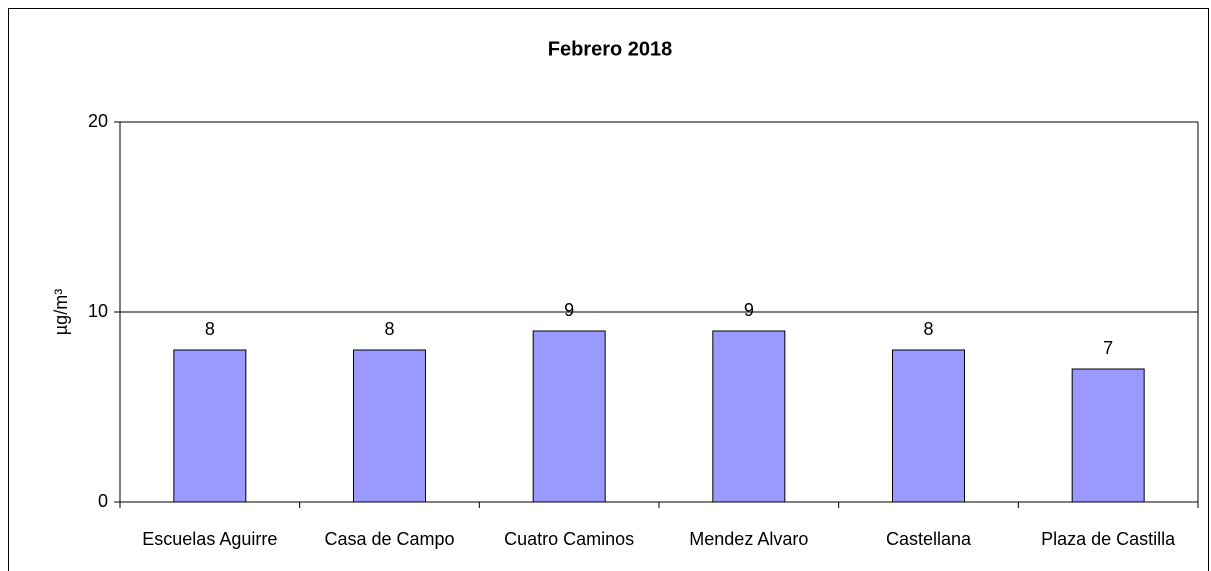 The width and height of the screenshot is (1211, 571). I want to click on x-tick-label: Mendez Alvaro, so click(748, 539).